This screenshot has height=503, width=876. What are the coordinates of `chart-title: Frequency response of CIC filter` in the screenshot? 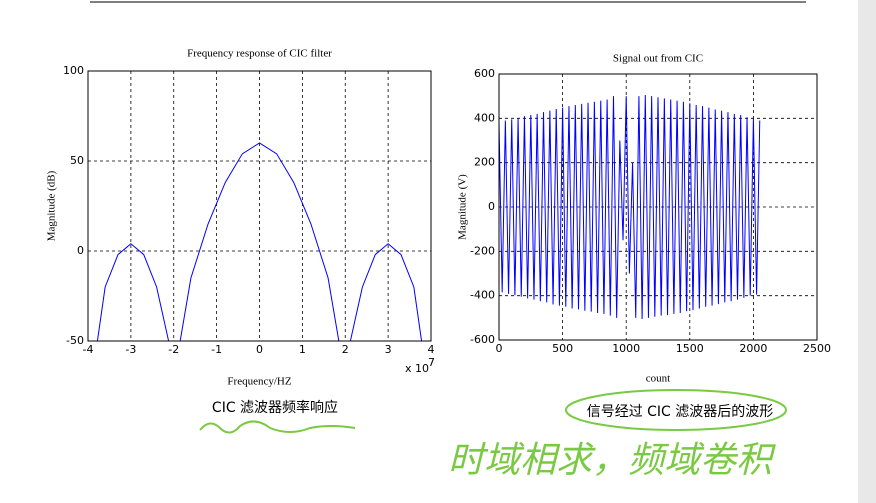 It's located at (259, 54).